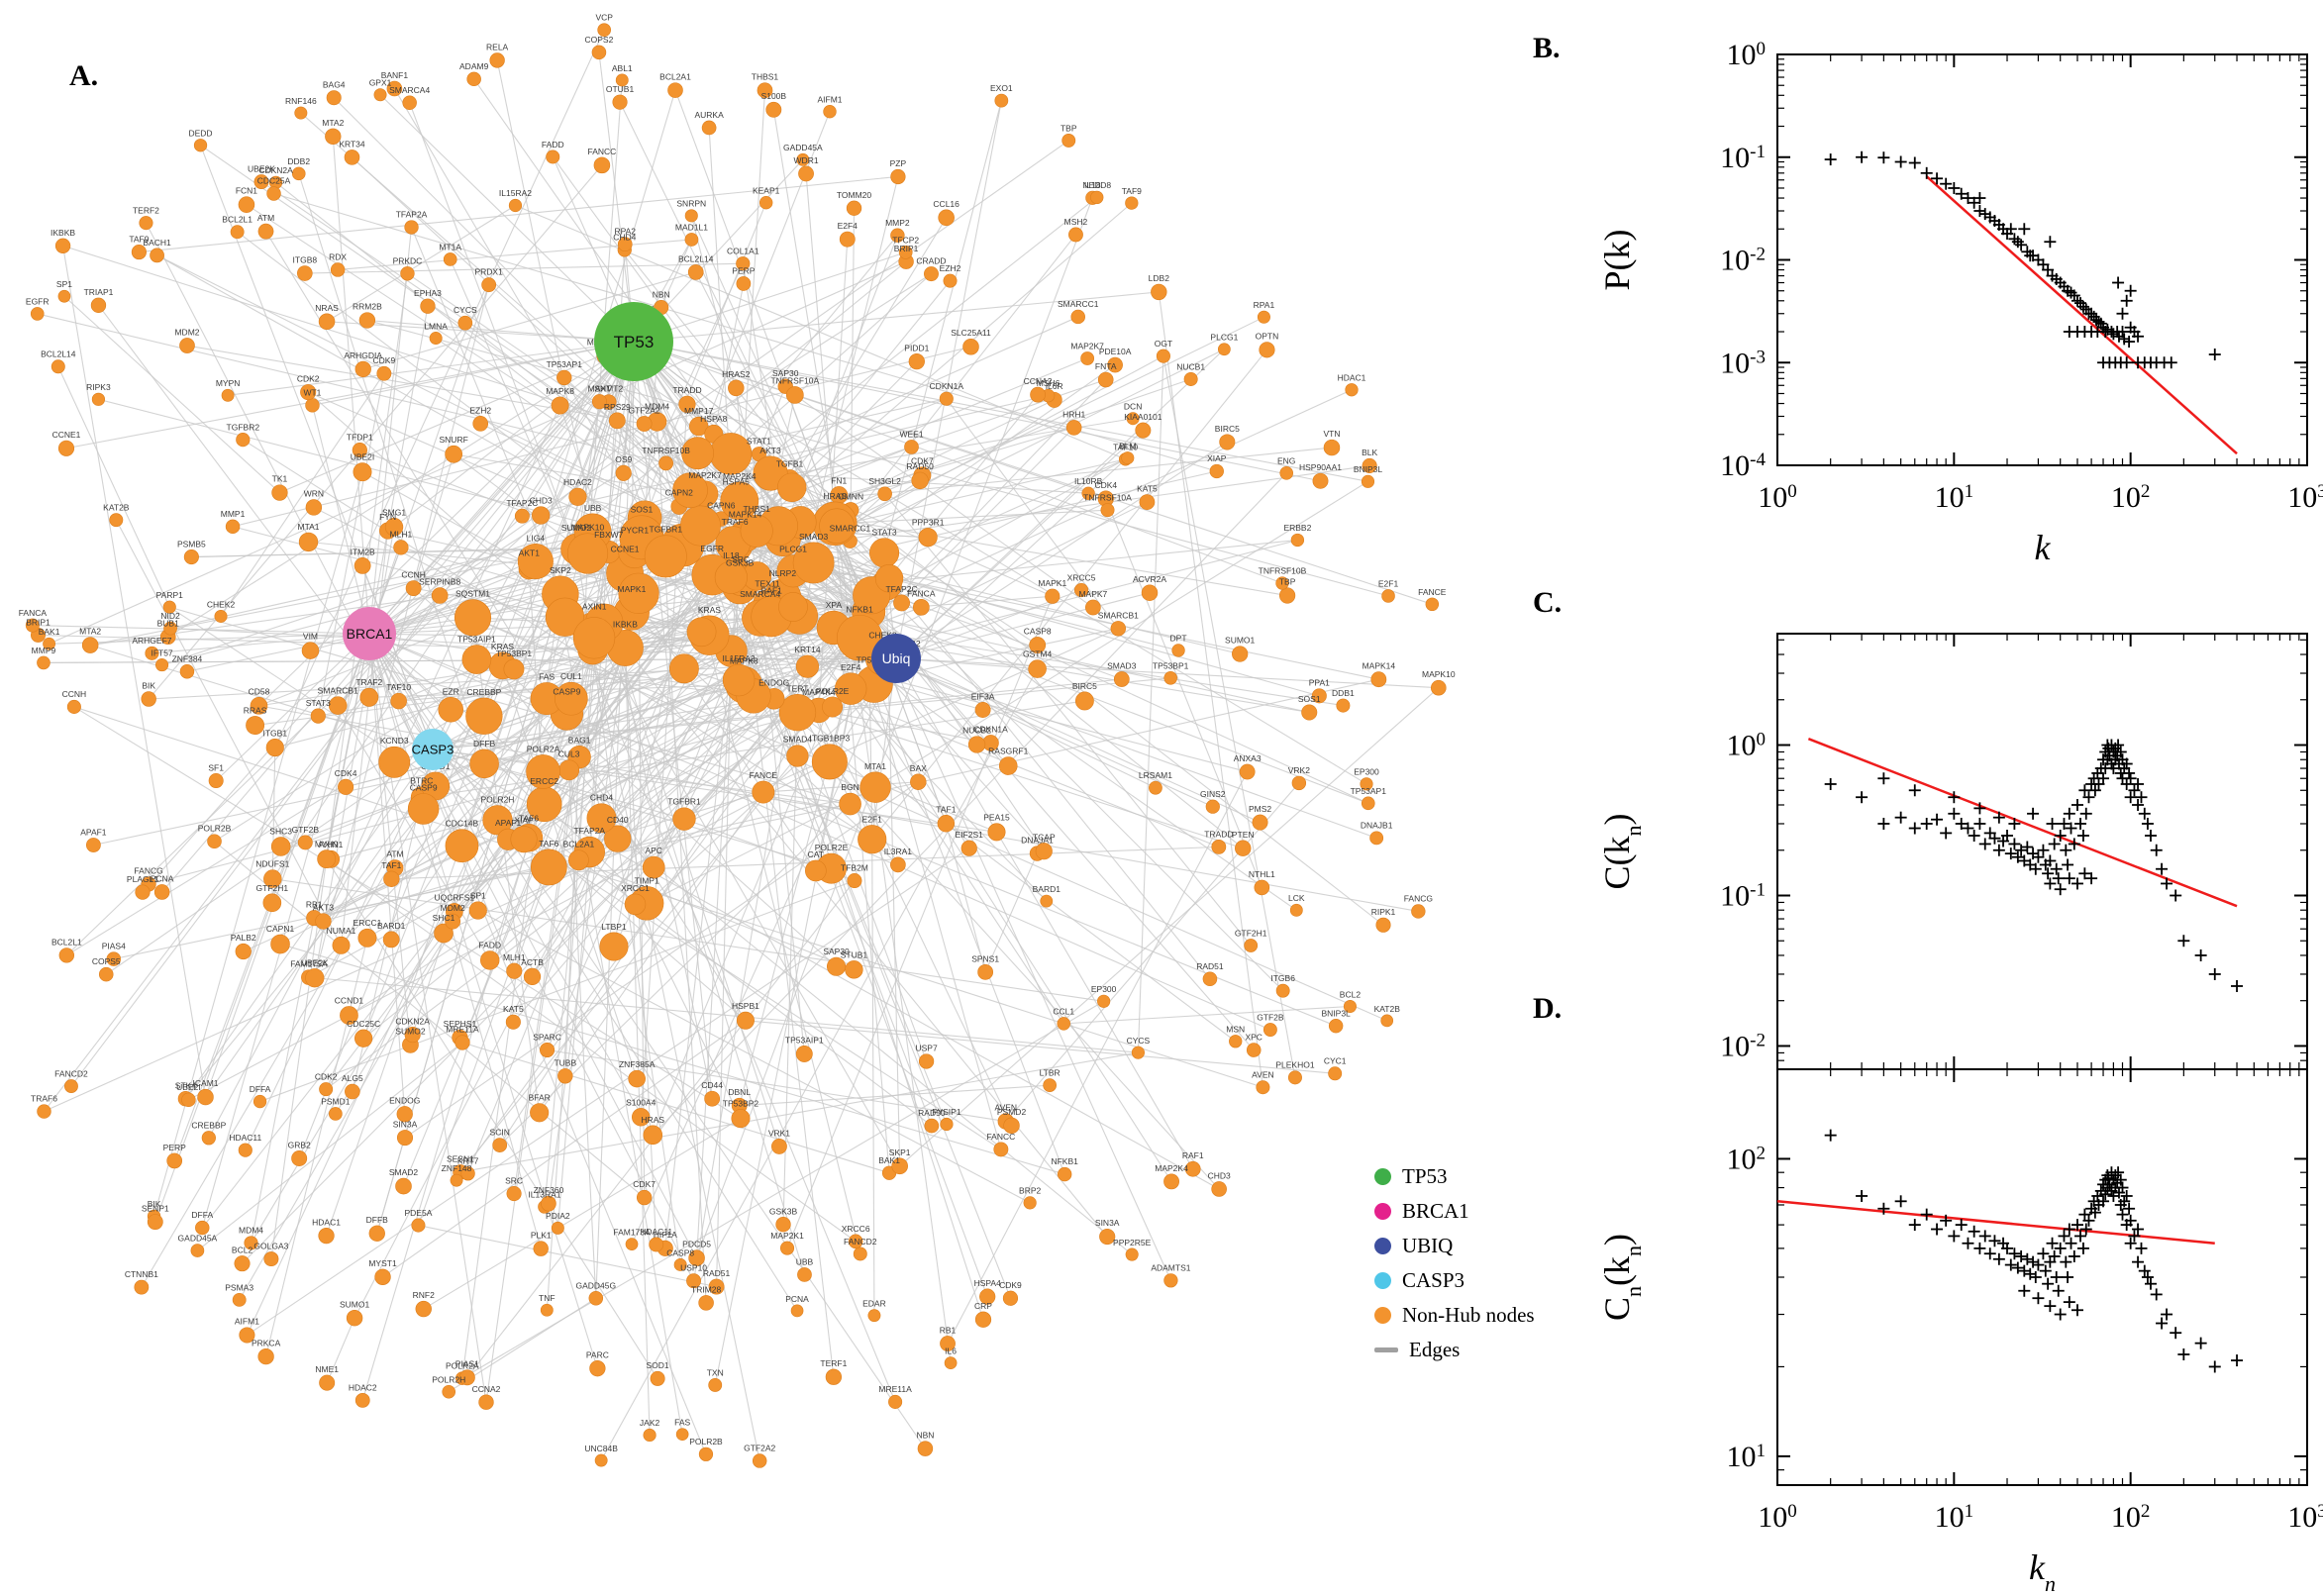  What do you see at coordinates (983, 1306) in the screenshot?
I see `svg-text: CRP` at bounding box center [983, 1306].